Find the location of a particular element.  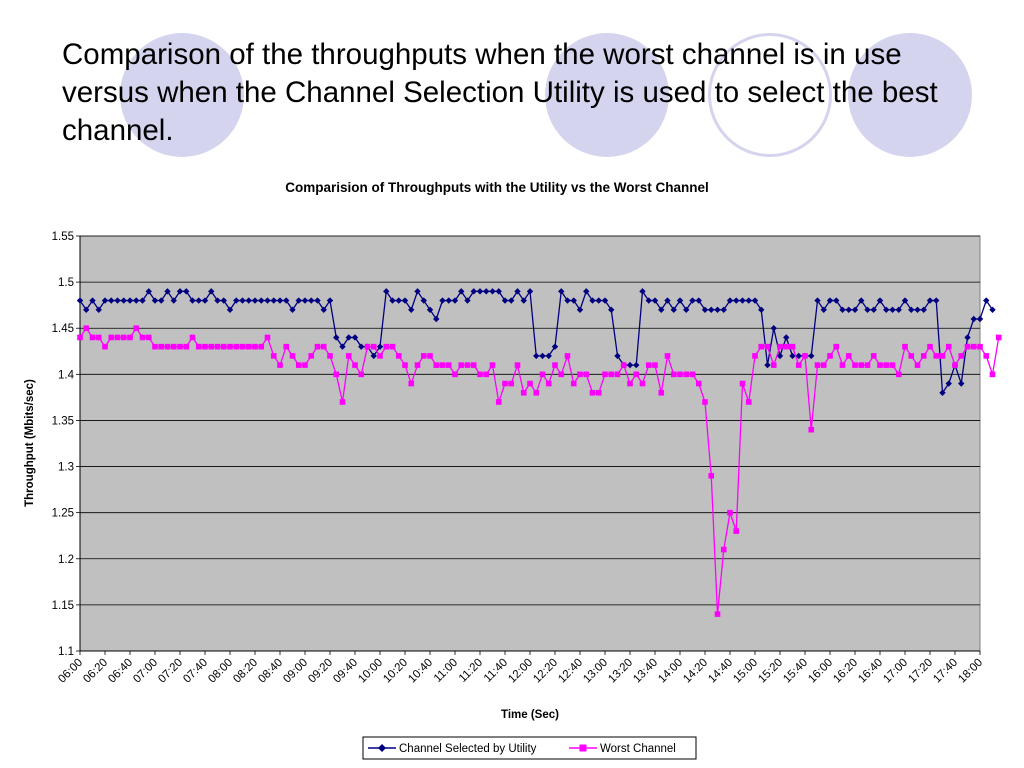

x-tick-label: 13:20 is located at coordinates (620, 671).